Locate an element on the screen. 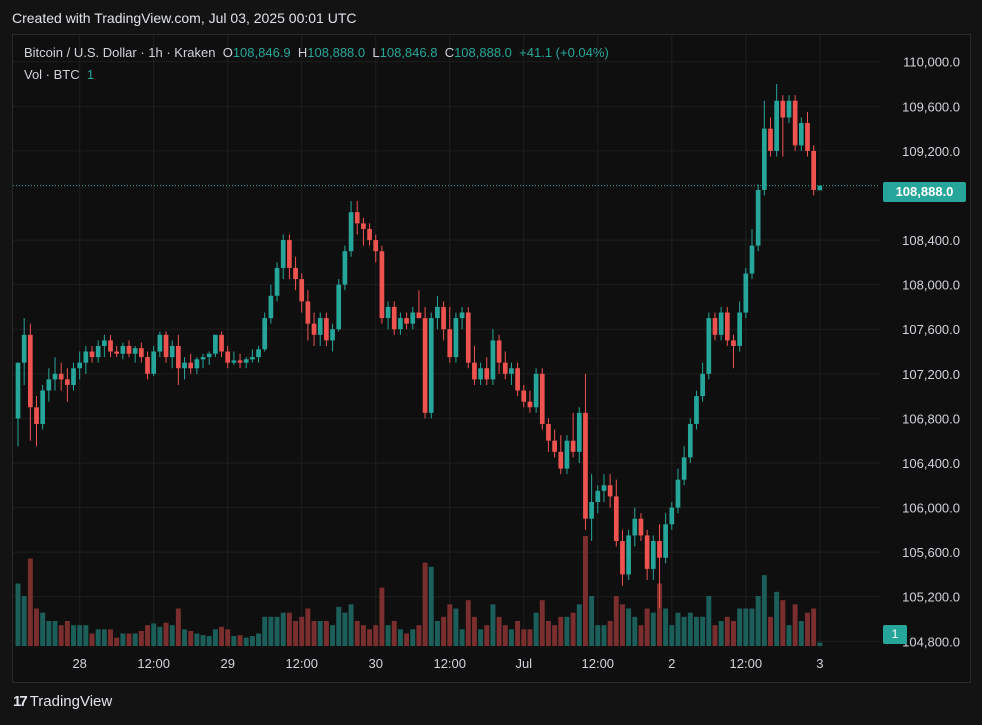 The width and height of the screenshot is (982, 725). symbol-title: Bitcoin / U.S. Dollar · 1h · Kraken is located at coordinates (120, 52).